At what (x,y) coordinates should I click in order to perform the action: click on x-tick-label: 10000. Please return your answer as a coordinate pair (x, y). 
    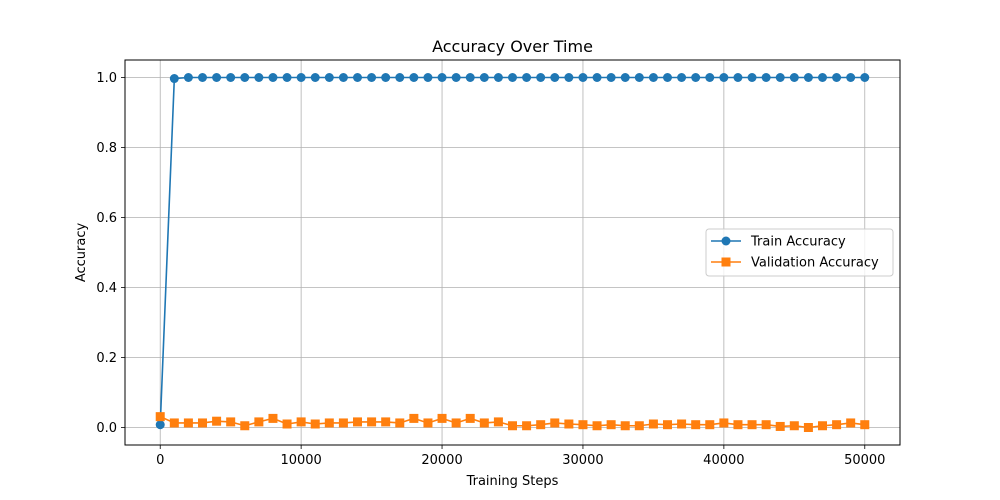
    Looking at the image, I should click on (300, 460).